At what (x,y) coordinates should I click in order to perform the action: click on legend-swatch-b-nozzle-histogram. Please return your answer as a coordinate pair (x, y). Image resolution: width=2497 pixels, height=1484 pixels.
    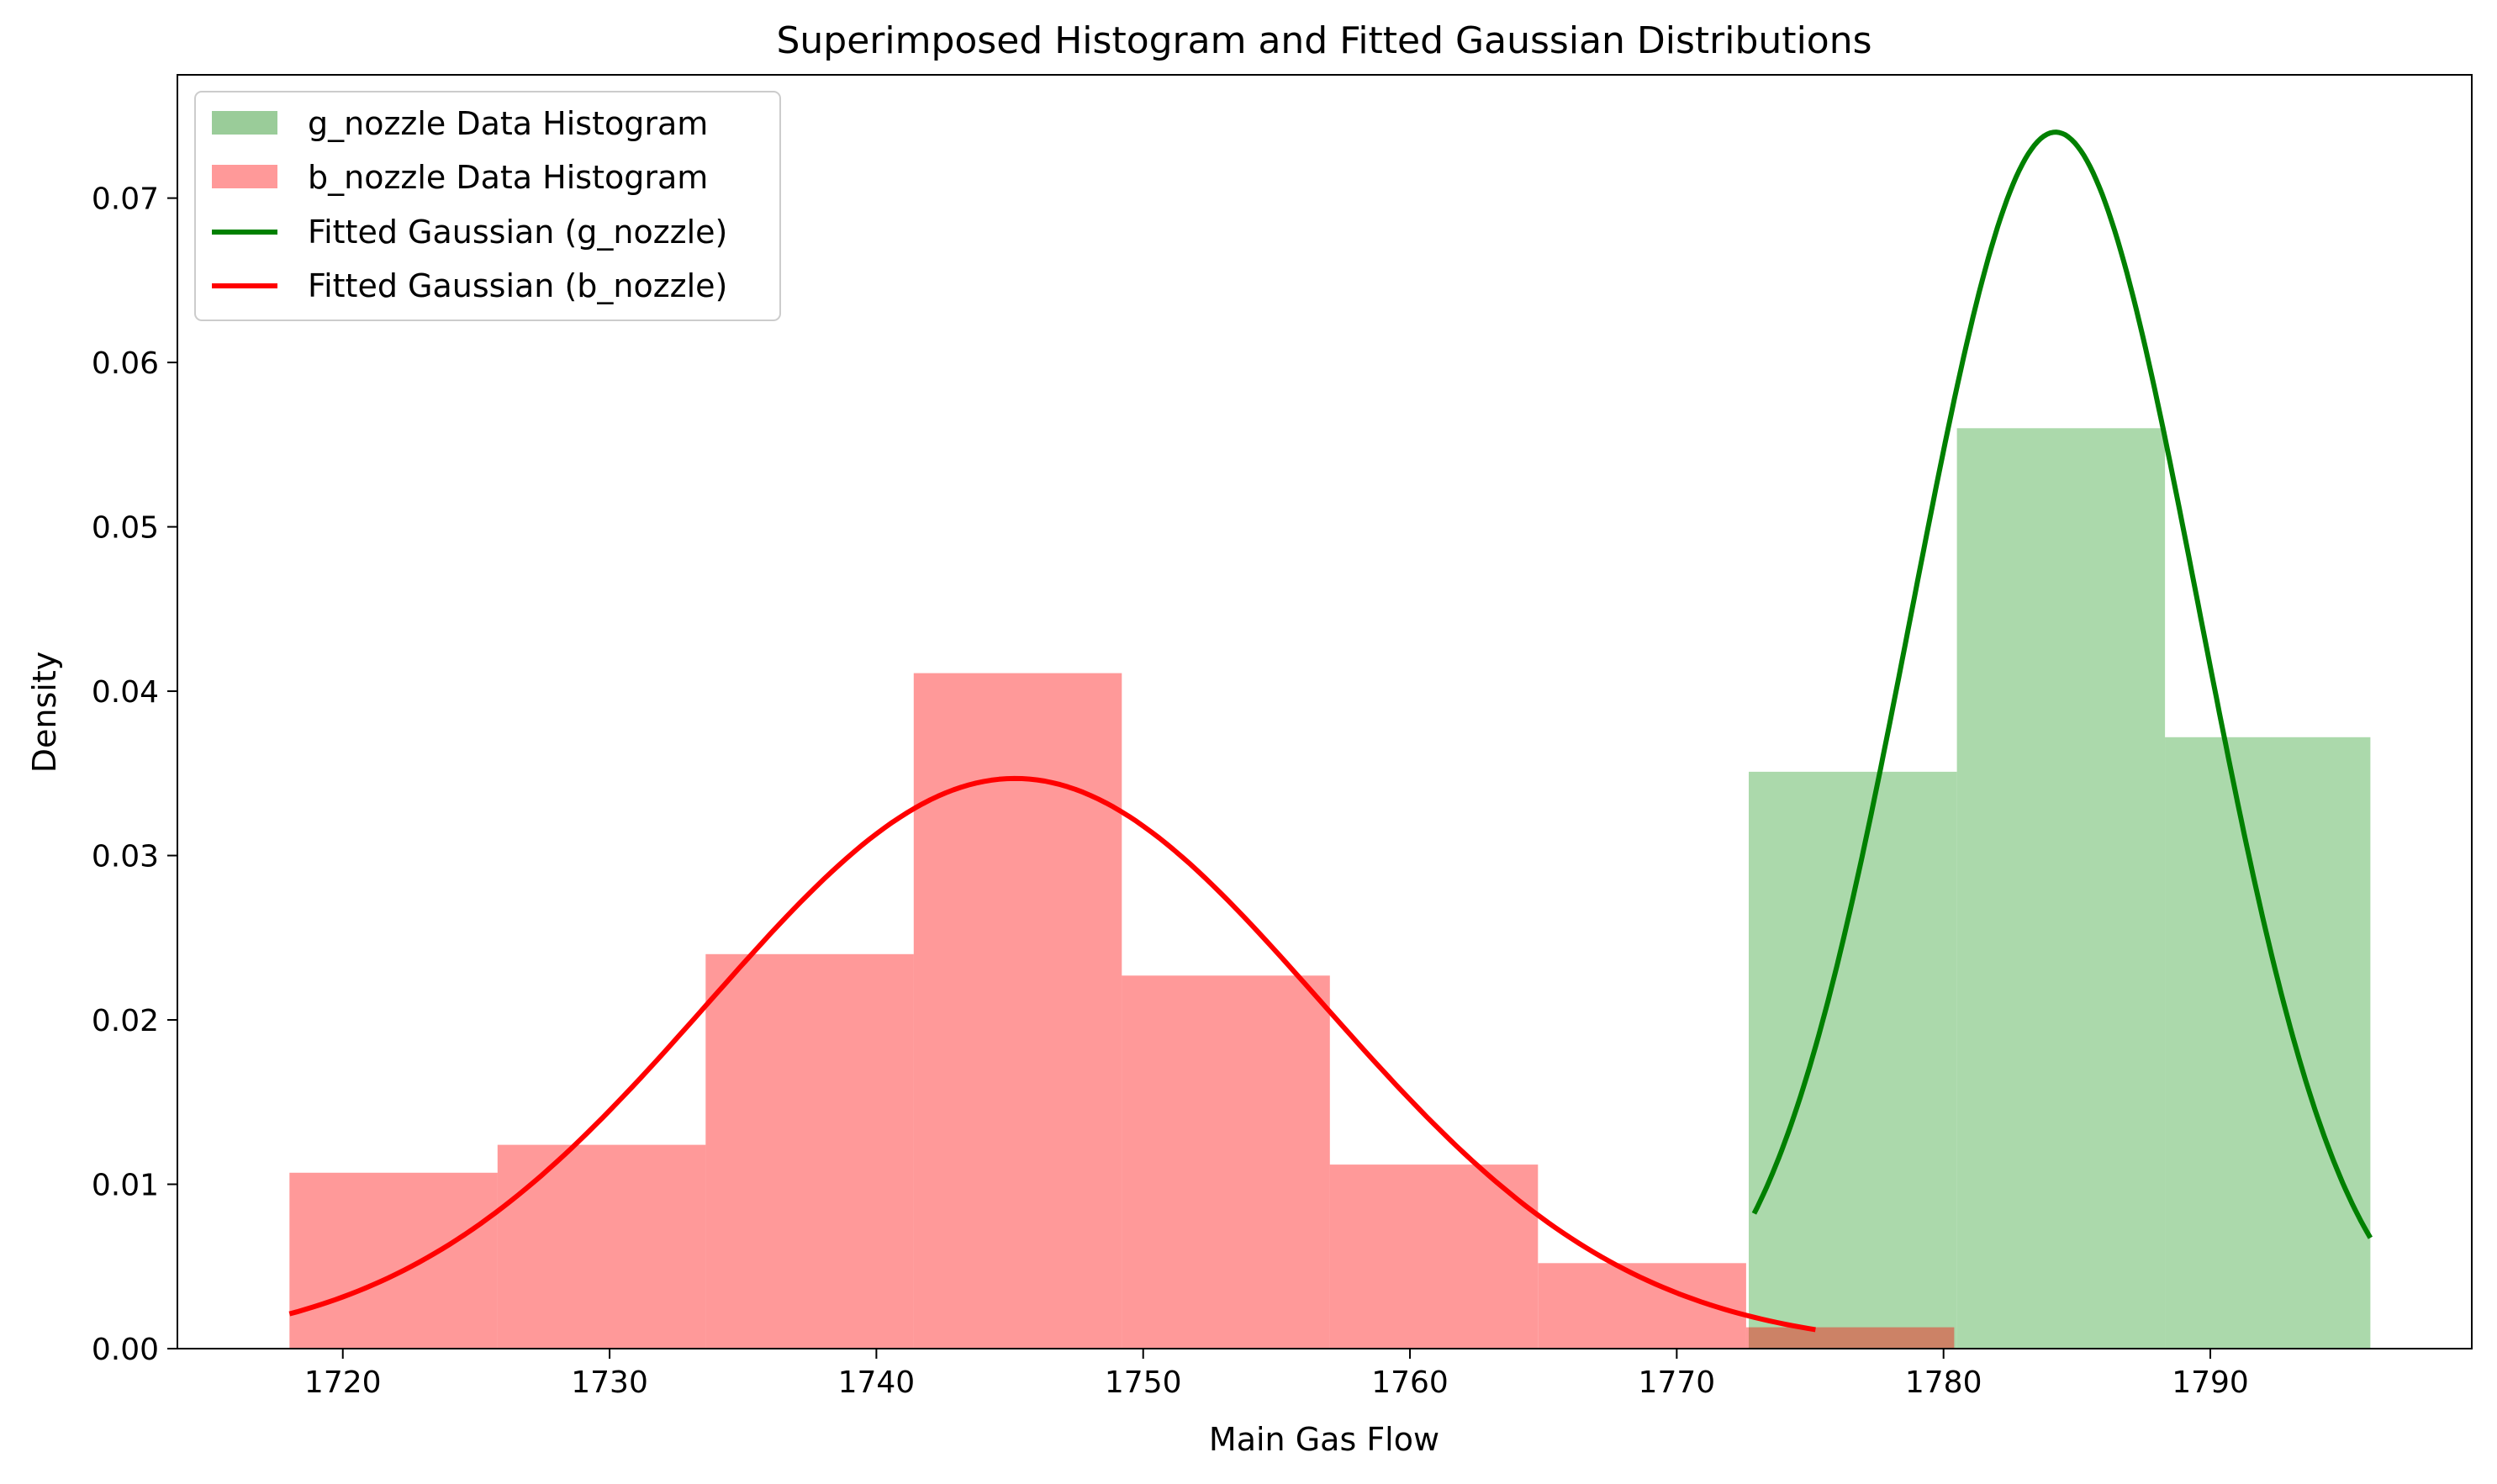
    Looking at the image, I should click on (244, 176).